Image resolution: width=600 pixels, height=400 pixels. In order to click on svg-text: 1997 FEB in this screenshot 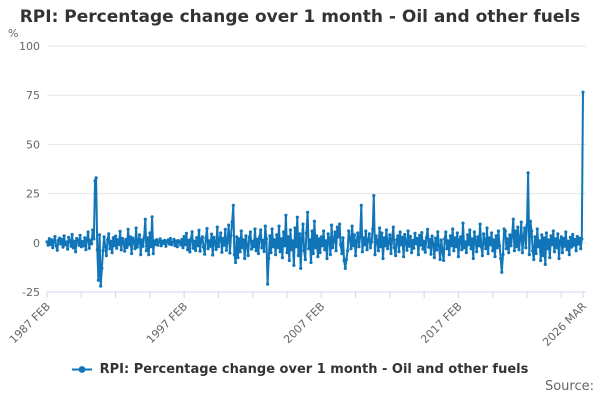, I will do `click(167, 323)`.